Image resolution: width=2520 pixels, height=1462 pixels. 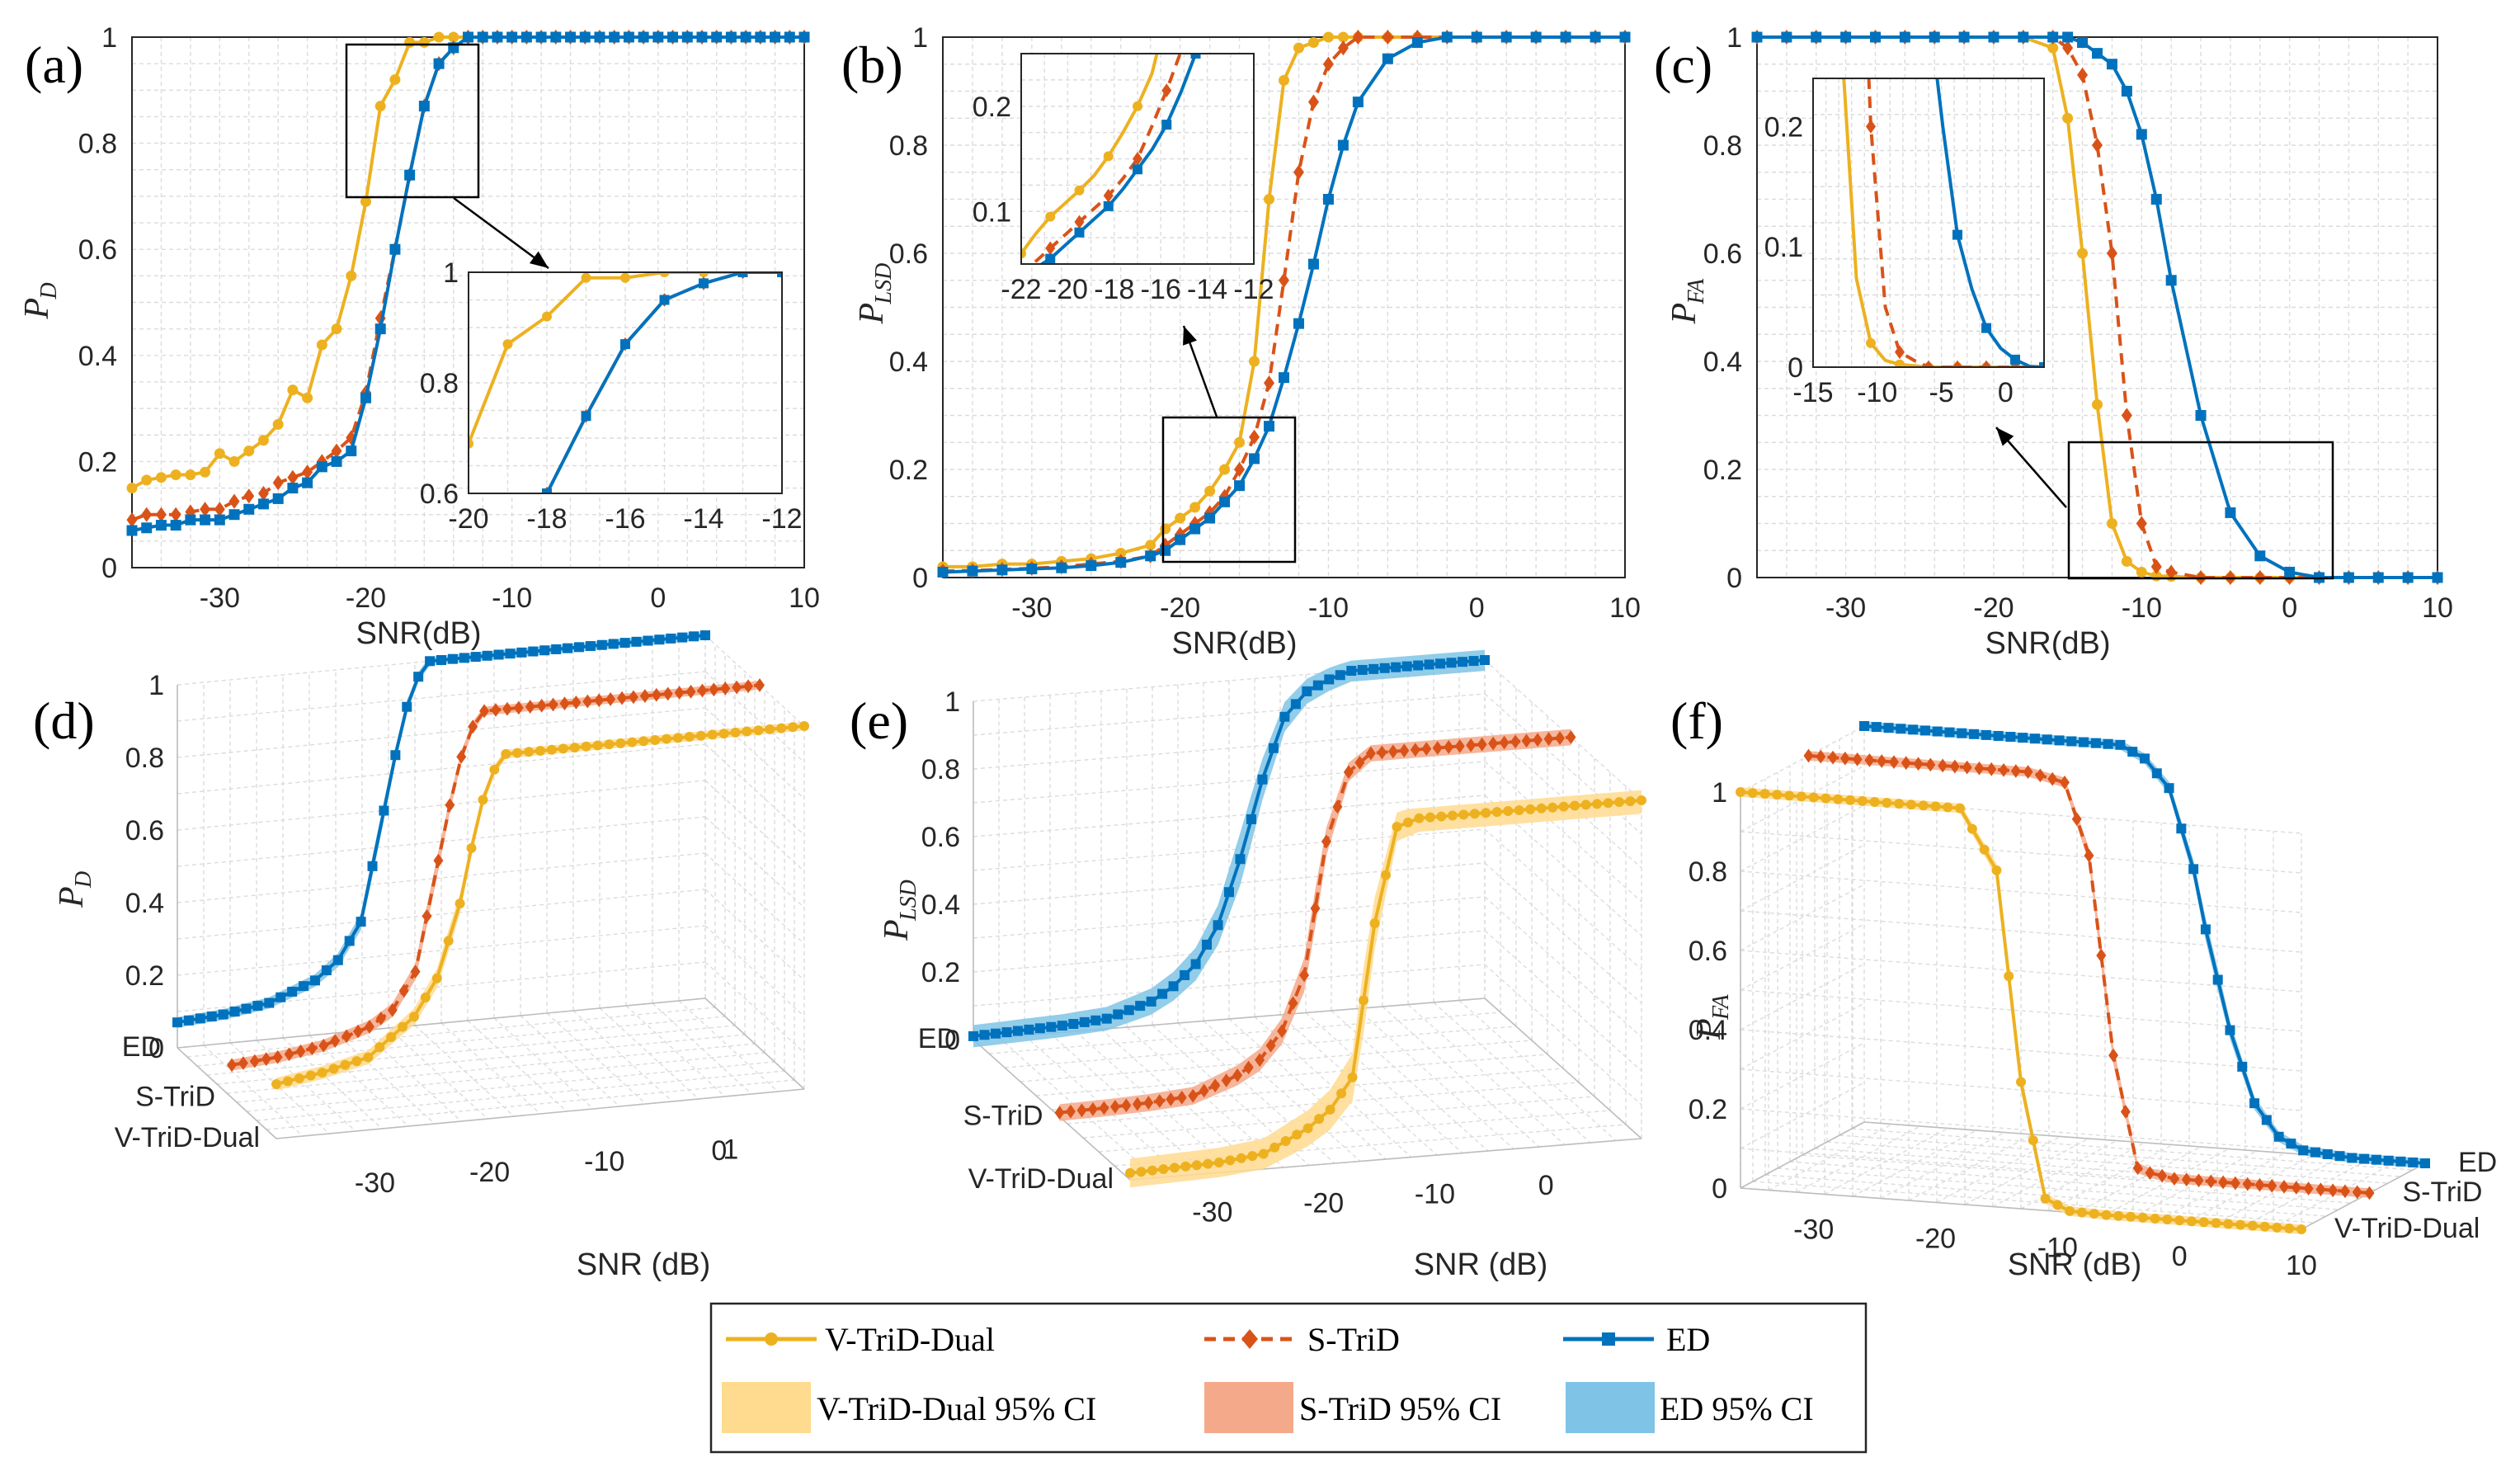 What do you see at coordinates (2407, 1228) in the screenshot?
I see `series-axis-label: V-TriD-Dual` at bounding box center [2407, 1228].